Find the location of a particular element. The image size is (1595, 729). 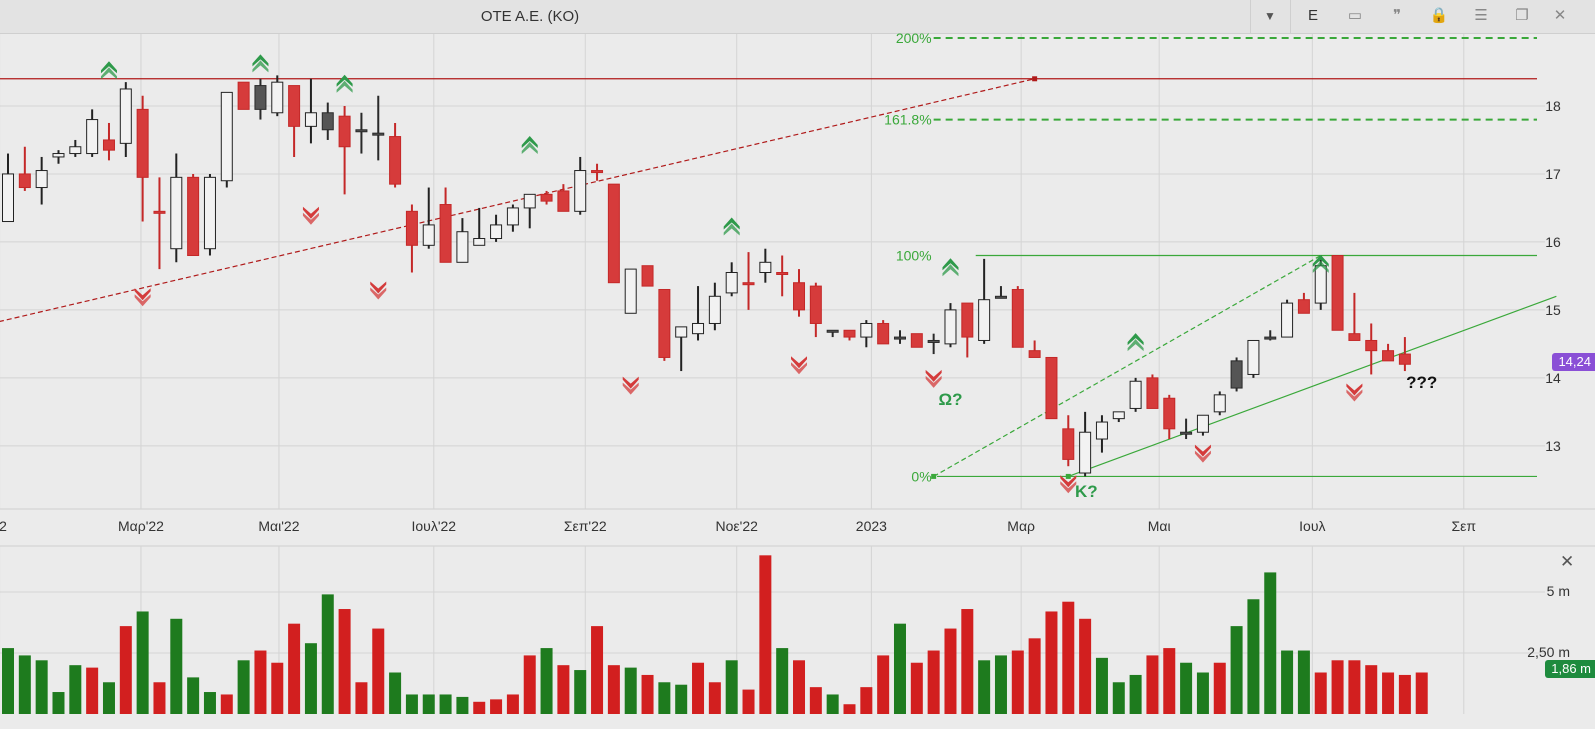

lock-icon: 🔒 is located at coordinates (1439, 15).